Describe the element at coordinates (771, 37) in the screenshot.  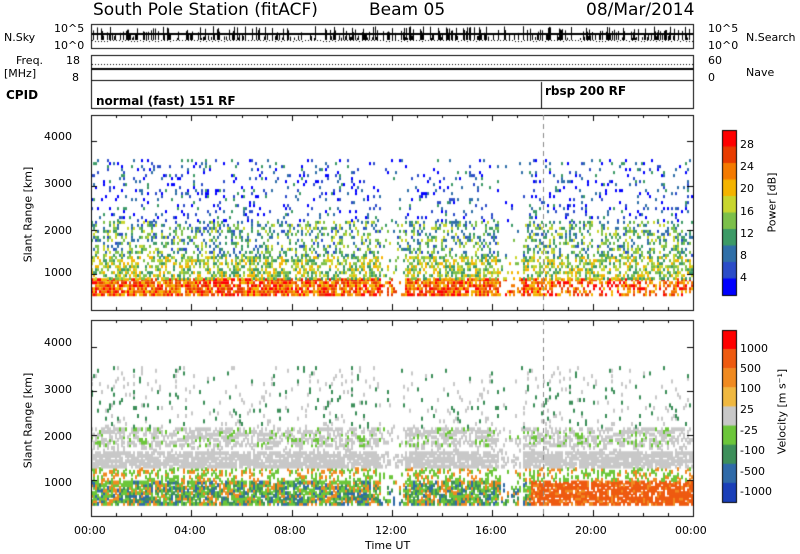
I see `nsearch-label: N.Search` at that location.